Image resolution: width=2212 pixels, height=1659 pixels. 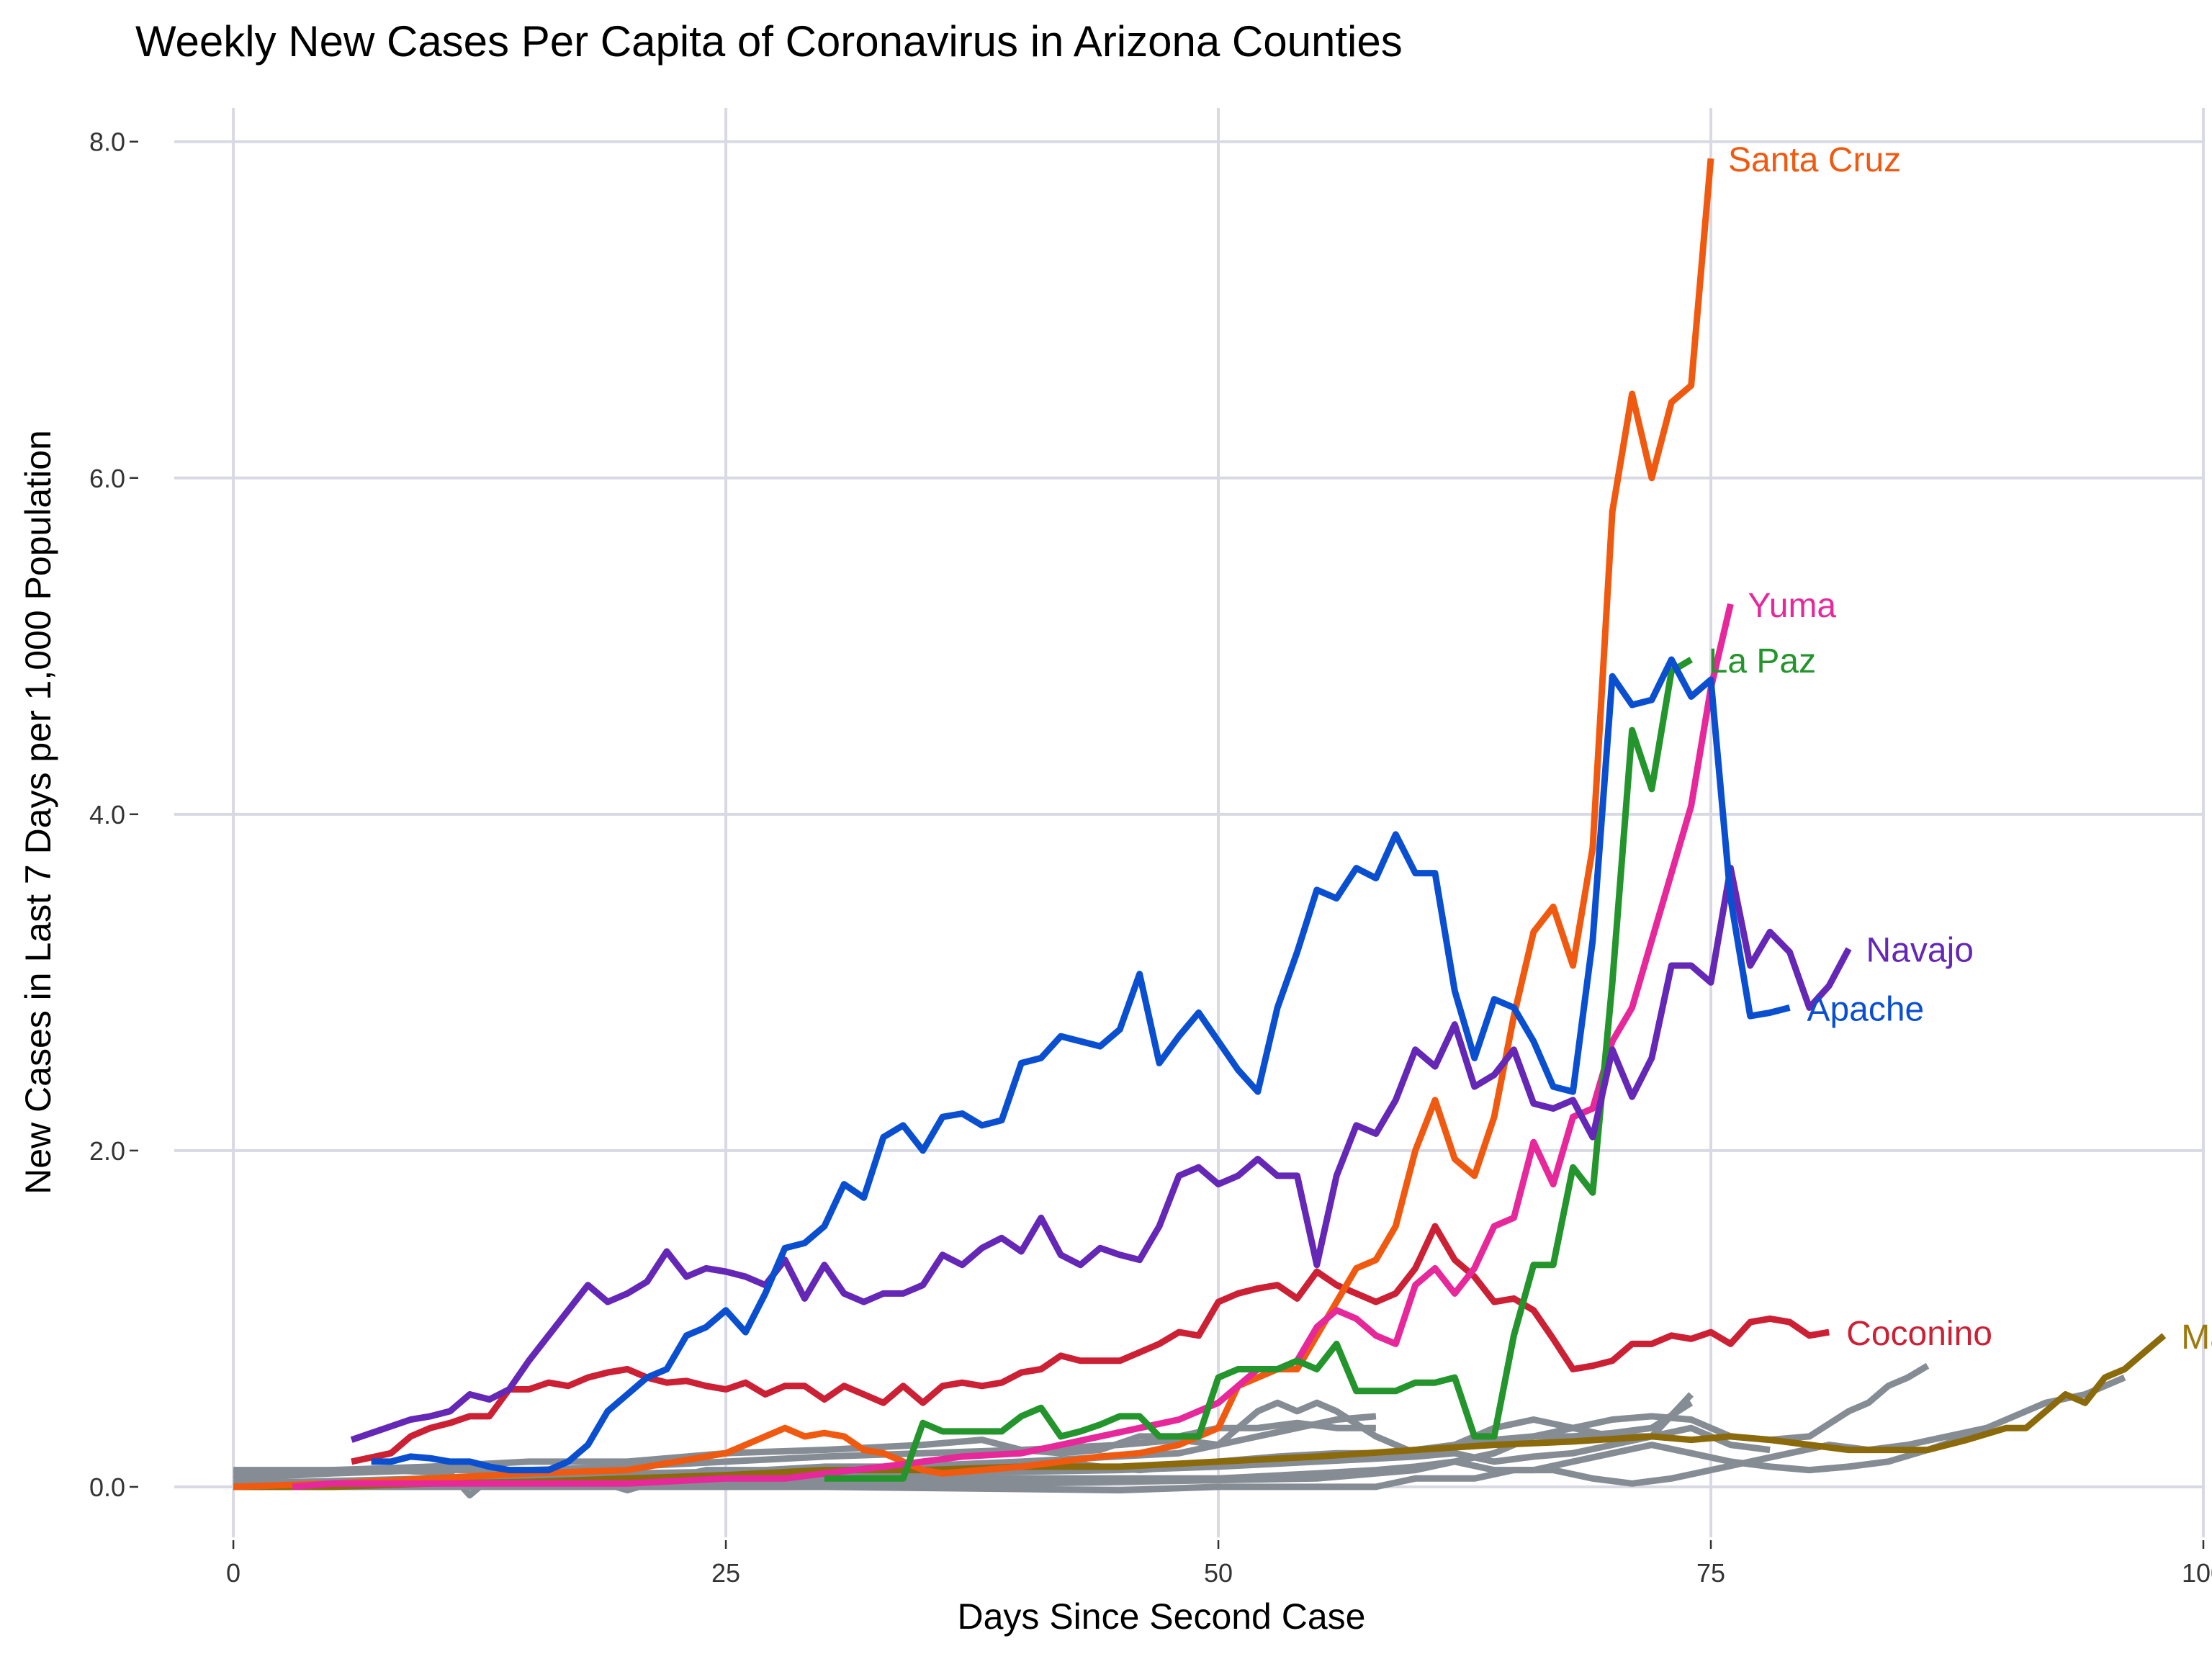 I want to click on x-tick-label: 0, so click(x=233, y=1573).